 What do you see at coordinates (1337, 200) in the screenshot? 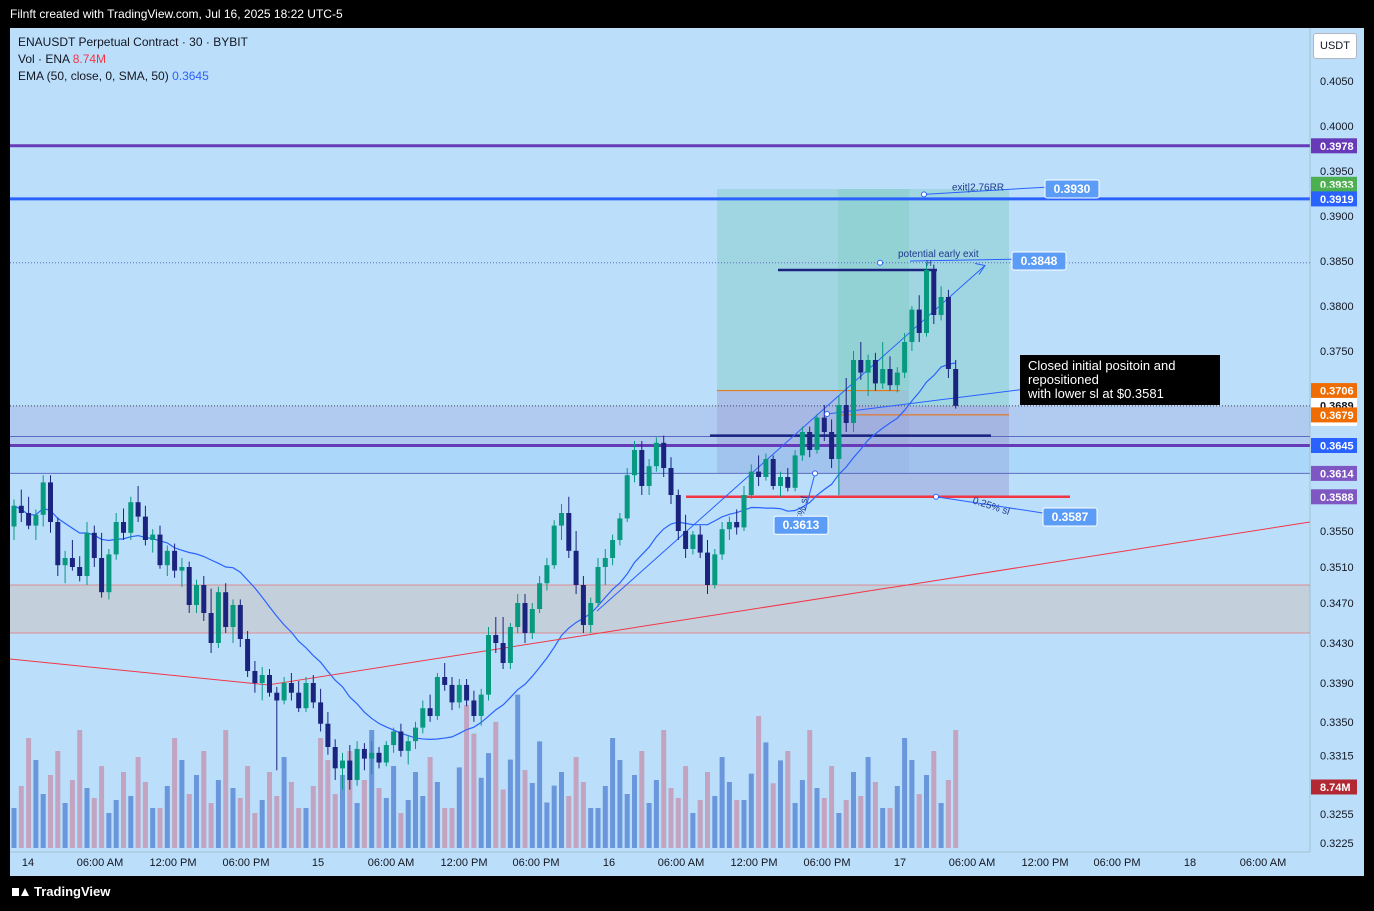
I see `price-badge: 0.3919` at bounding box center [1337, 200].